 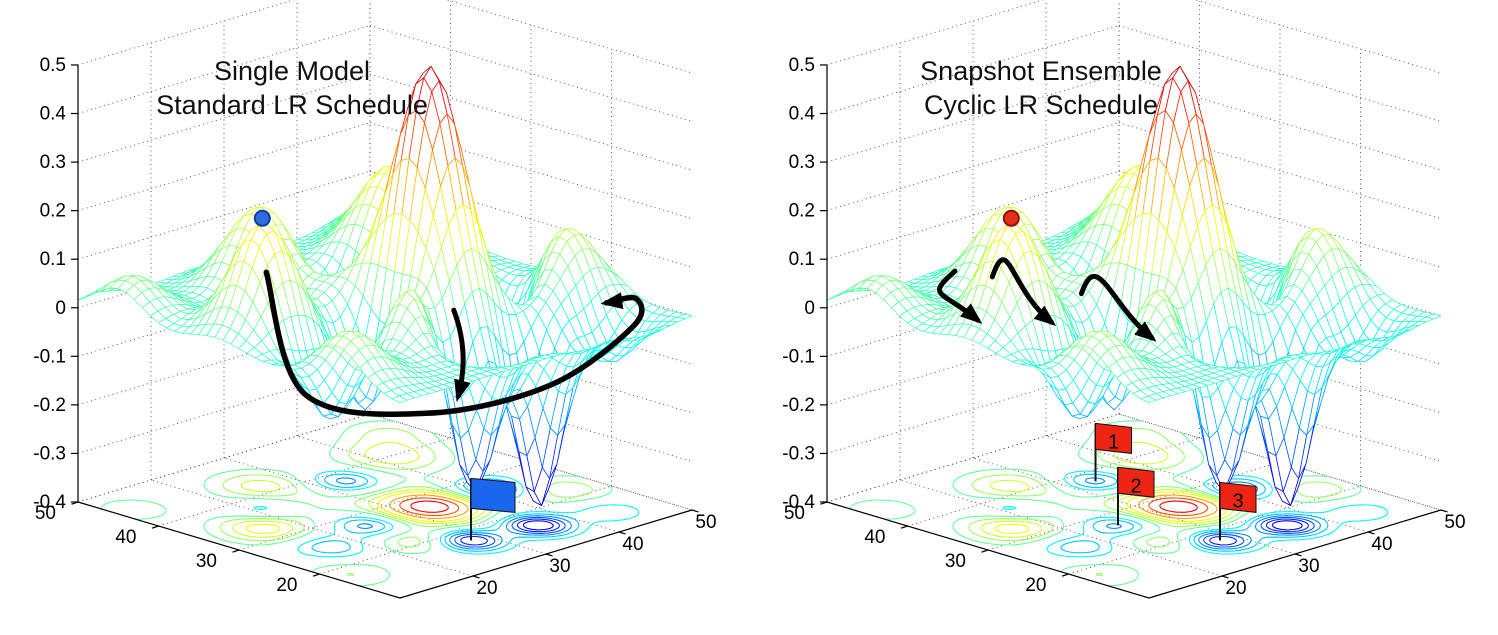 I want to click on snapshot-flag-3: 3, so click(x=1238, y=511).